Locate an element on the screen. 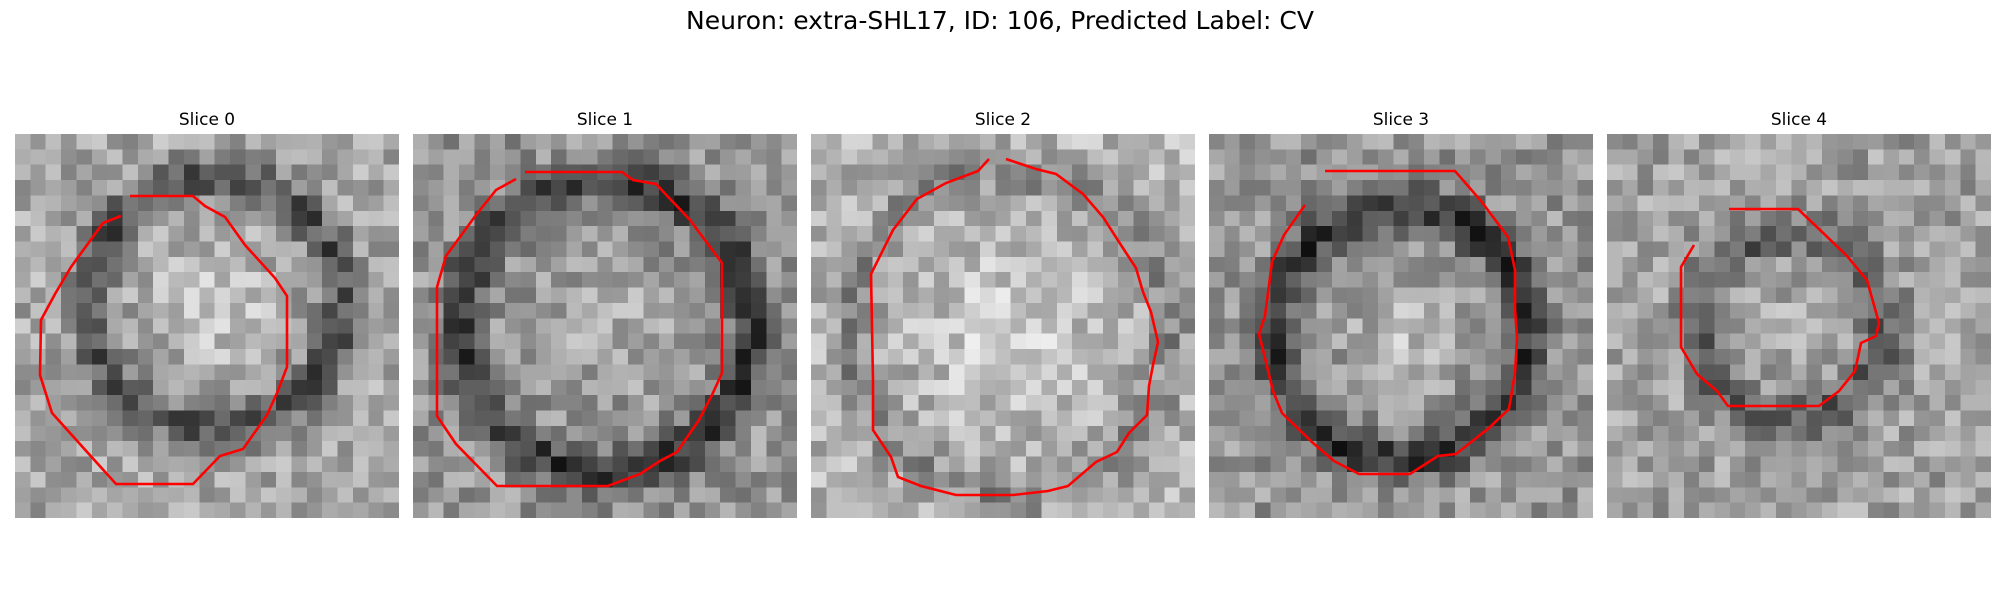 The width and height of the screenshot is (2000, 600). slice-title-2: Slice 2 is located at coordinates (1003, 120).